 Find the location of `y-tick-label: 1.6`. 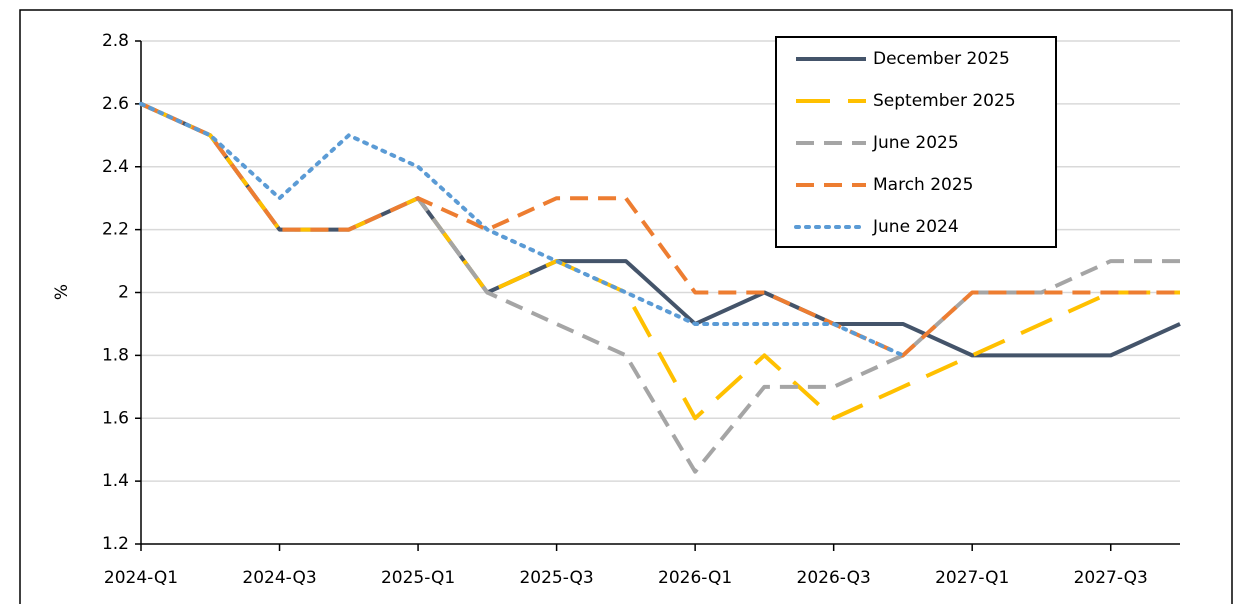

y-tick-label: 1.6 is located at coordinates (115, 418).